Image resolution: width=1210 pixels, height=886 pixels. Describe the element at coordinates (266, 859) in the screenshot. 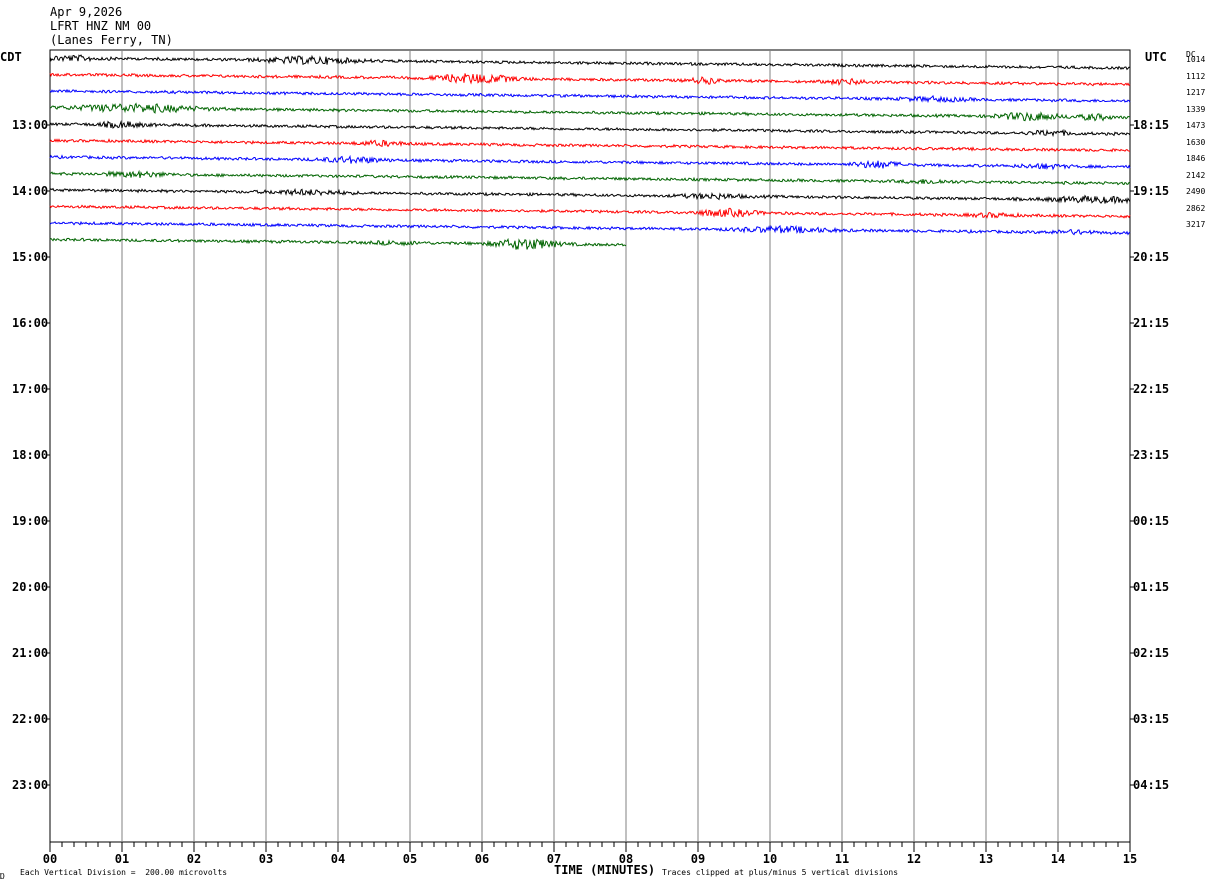

I see `x-tick-label: 03` at that location.